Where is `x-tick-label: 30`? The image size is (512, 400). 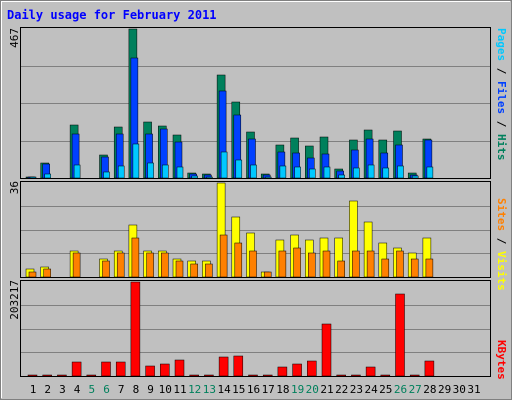
x-tick-label: 30 is located at coordinates (459, 389).